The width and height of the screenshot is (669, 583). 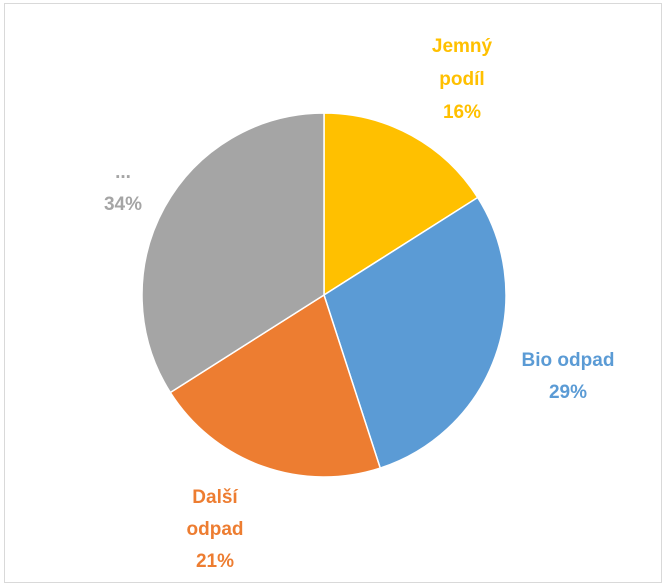 I want to click on slice-category-label: podíl, so click(x=461, y=79).